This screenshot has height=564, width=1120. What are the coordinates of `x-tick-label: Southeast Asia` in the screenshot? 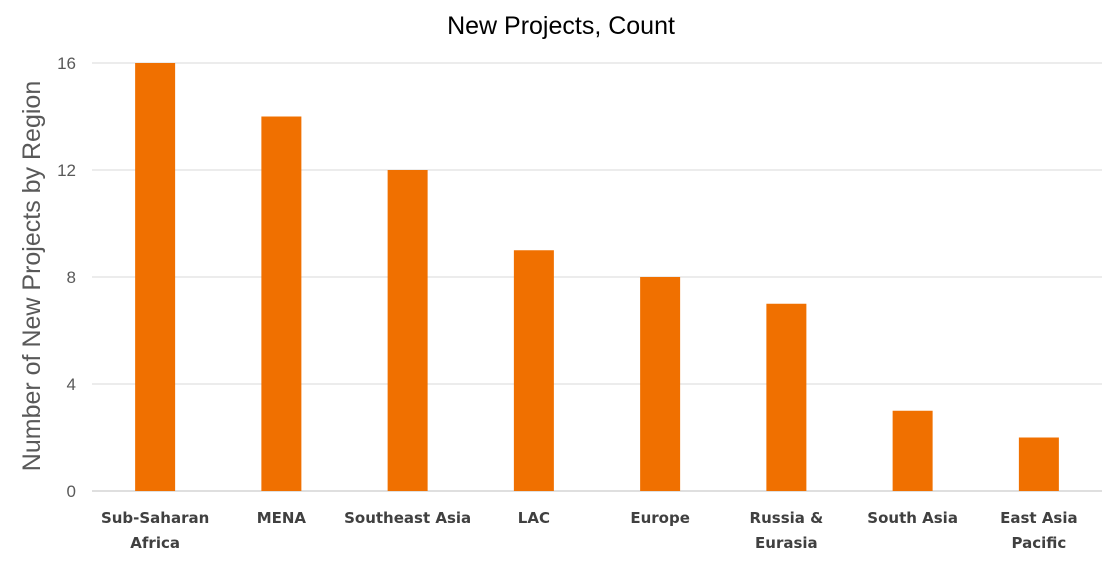 It's located at (407, 518).